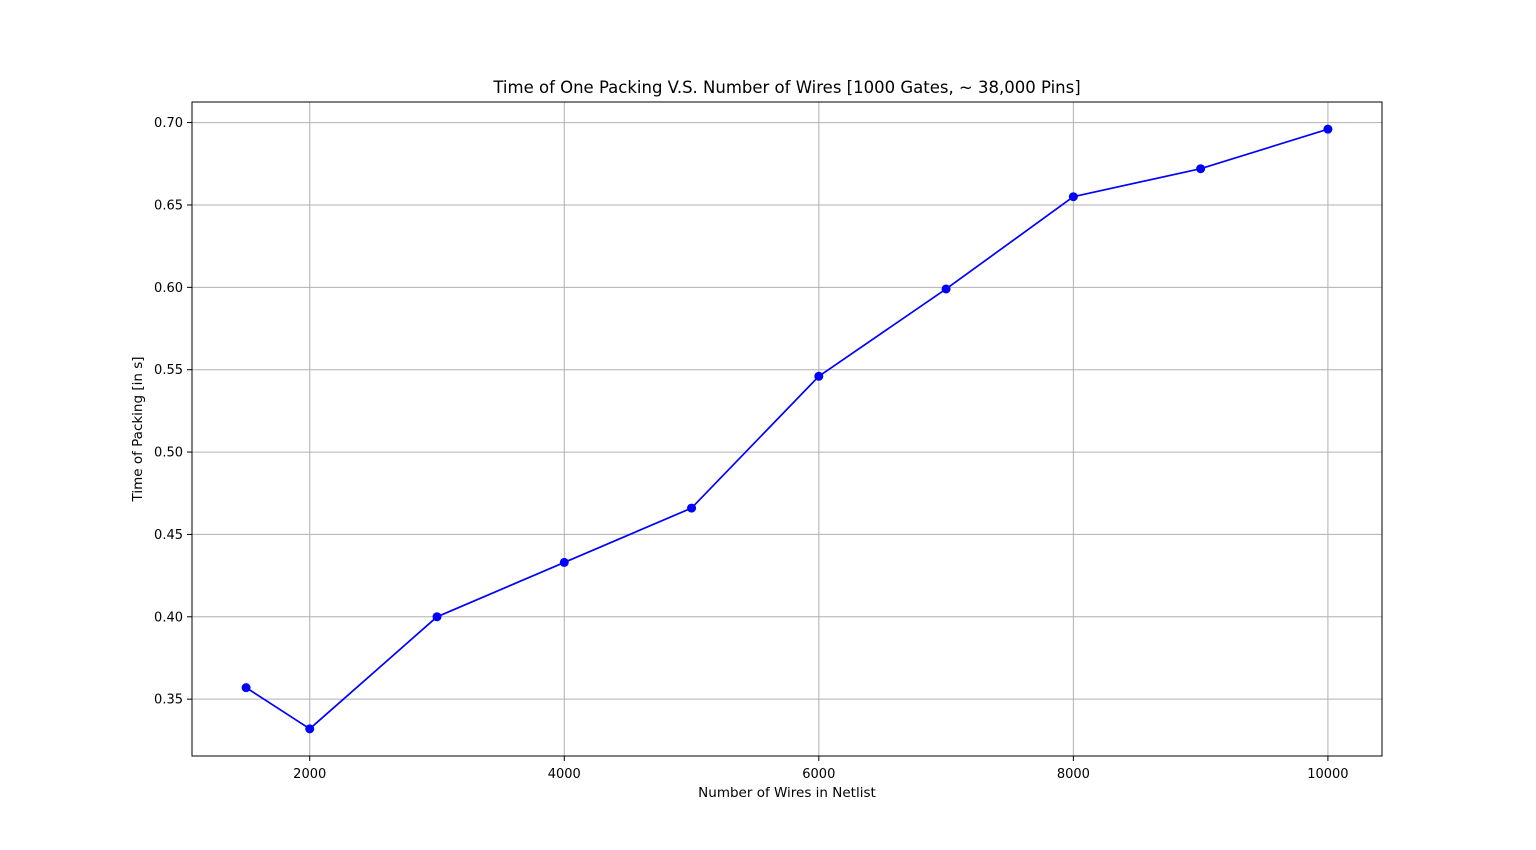  Describe the element at coordinates (168, 288) in the screenshot. I see `y-tick-label: 0.60` at that location.